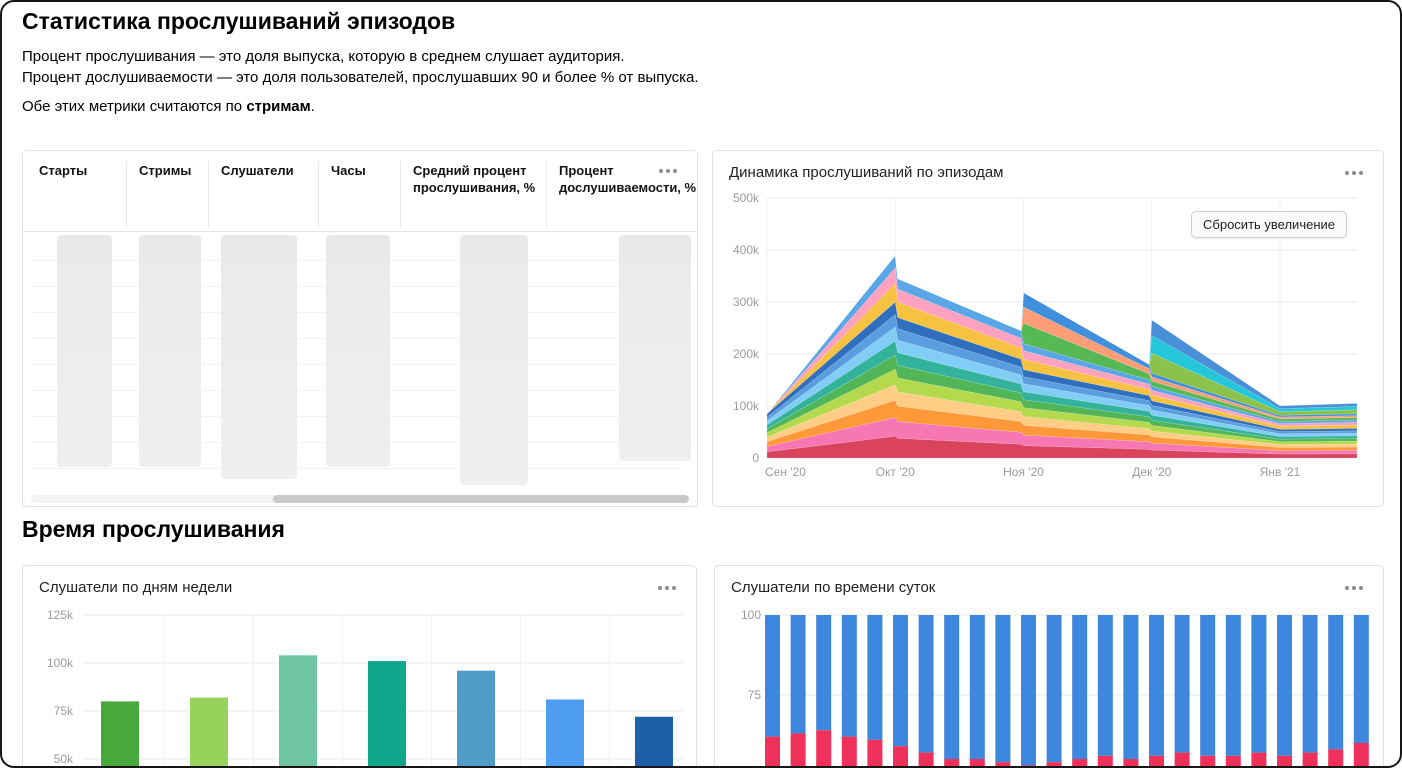  Describe the element at coordinates (360, 195) in the screenshot. I see `column-header: Часы` at that location.